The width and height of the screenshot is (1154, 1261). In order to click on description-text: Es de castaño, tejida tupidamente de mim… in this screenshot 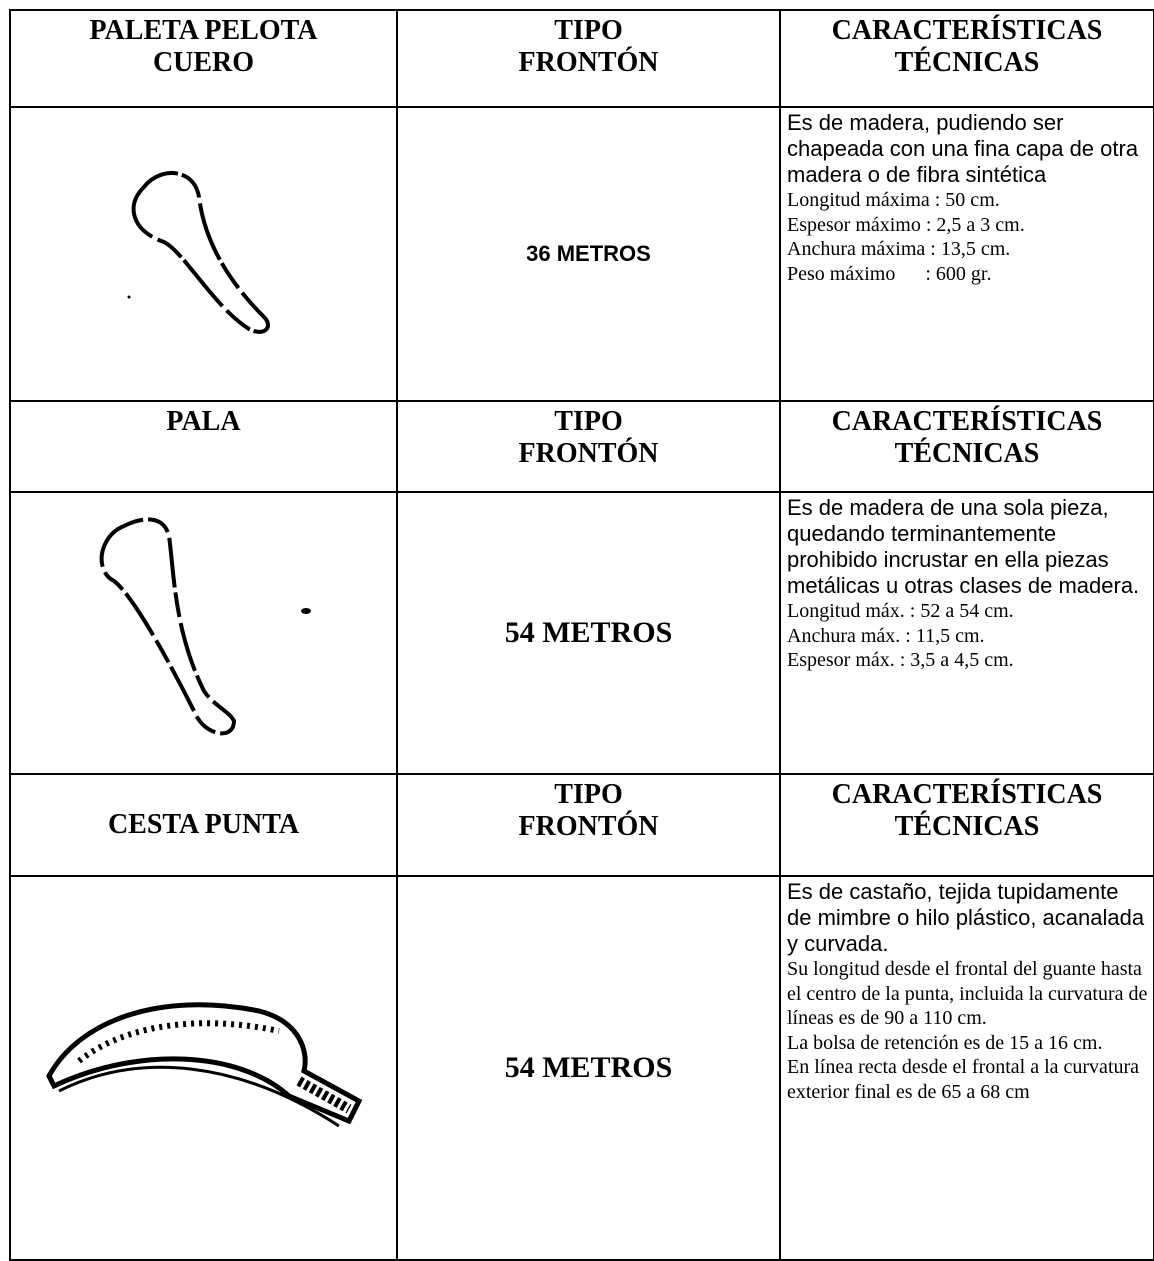, I will do `click(966, 917)`.